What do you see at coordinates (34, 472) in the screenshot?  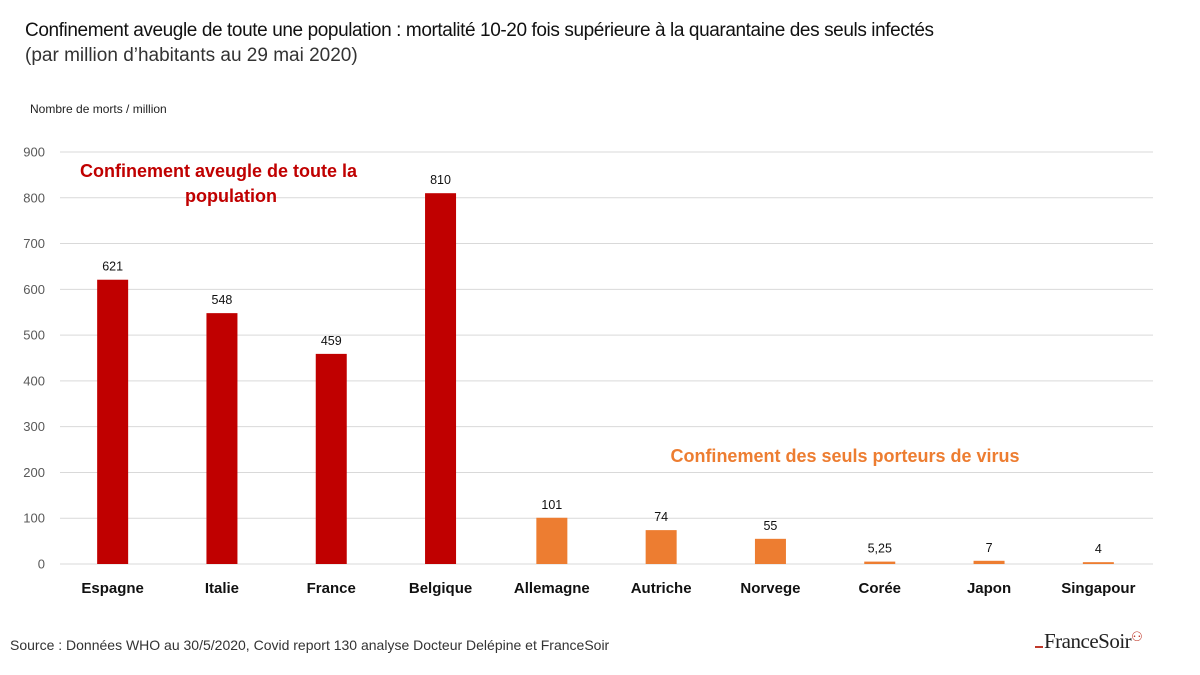 I see `y-tick-label: 200` at bounding box center [34, 472].